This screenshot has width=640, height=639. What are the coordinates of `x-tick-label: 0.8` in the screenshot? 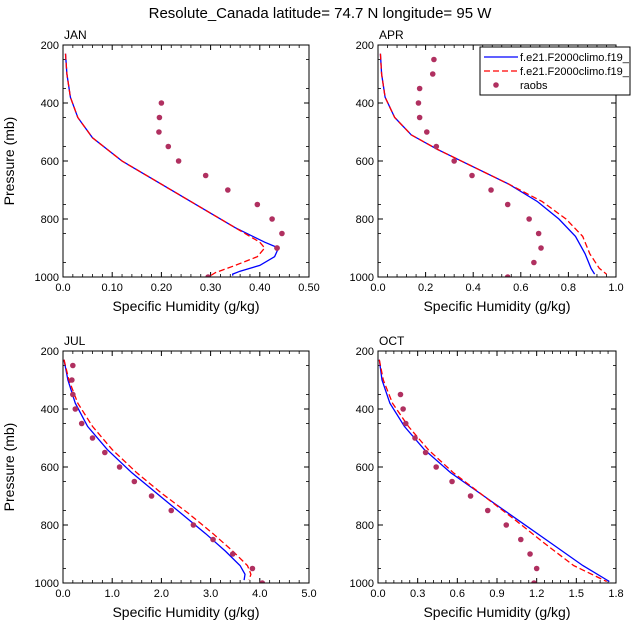 It's located at (568, 288).